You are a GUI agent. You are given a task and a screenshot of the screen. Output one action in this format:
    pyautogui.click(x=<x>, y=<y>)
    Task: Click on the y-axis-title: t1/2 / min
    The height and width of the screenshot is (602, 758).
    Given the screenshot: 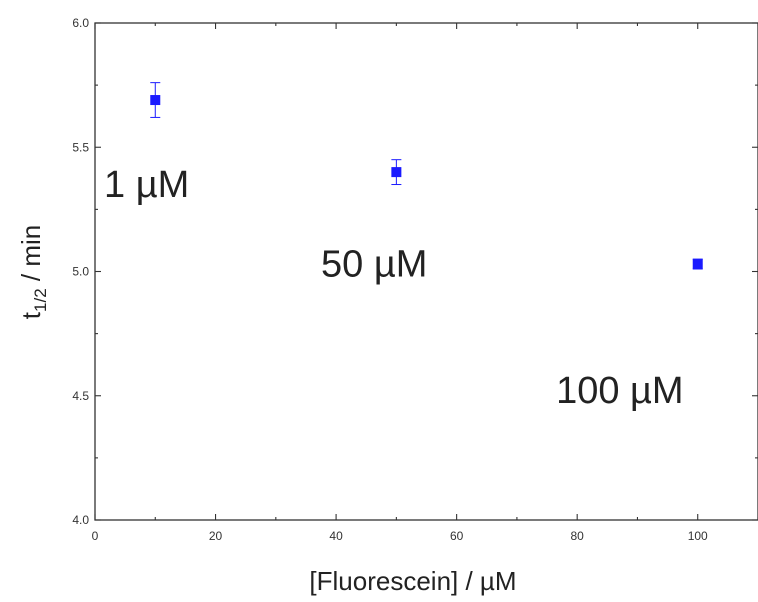 What is the action you would take?
    pyautogui.click(x=33, y=272)
    